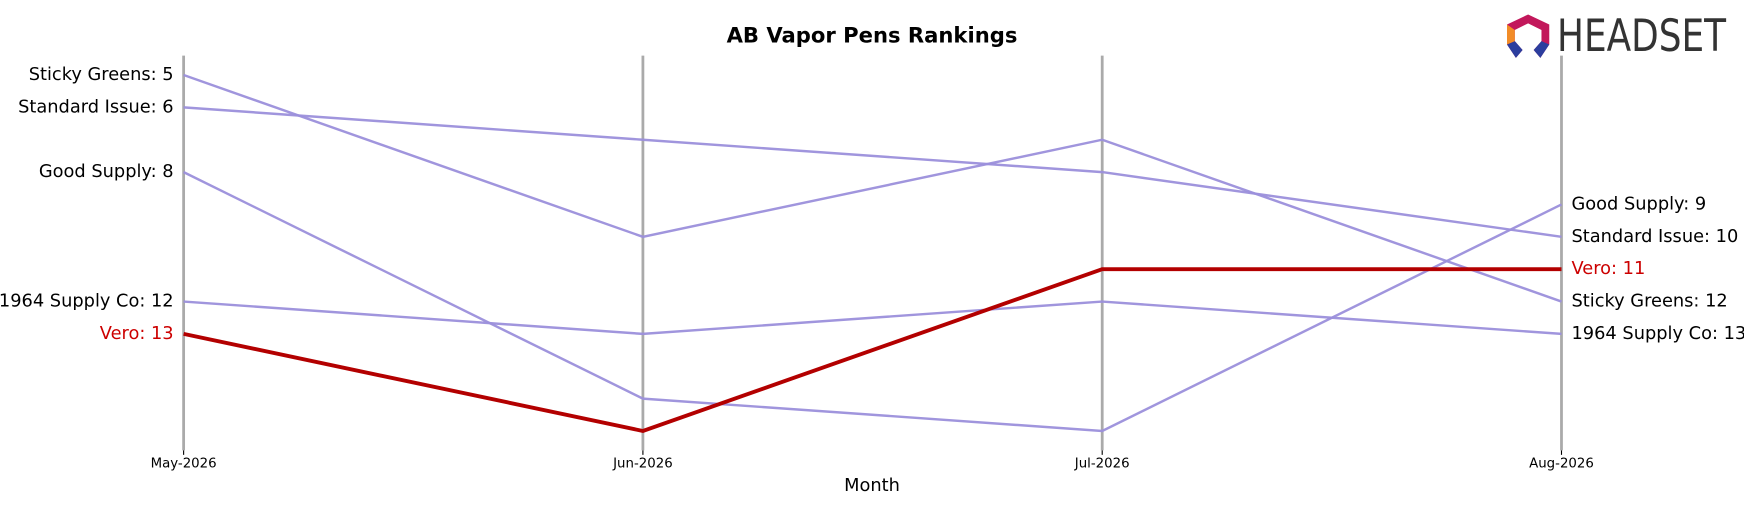 This screenshot has width=1744, height=506. I want to click on value-label: Good Supply: 8, so click(106, 171).